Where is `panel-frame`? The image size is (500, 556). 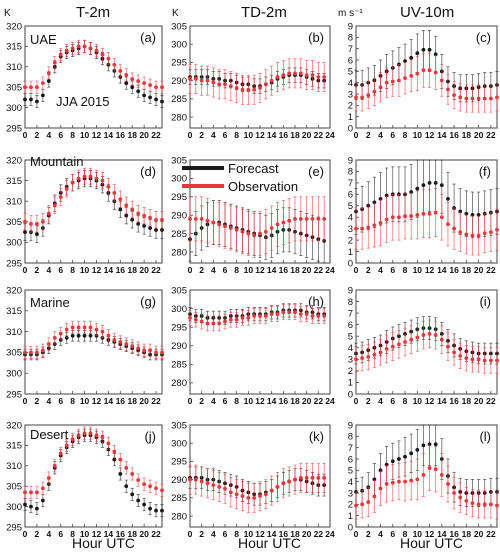 panel-frame is located at coordinates (426, 476).